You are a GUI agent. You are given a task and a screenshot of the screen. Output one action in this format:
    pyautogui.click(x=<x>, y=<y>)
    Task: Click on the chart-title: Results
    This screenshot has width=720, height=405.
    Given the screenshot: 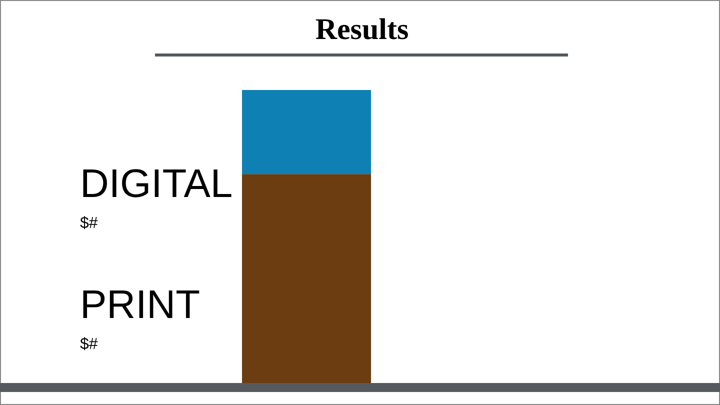 What is the action you would take?
    pyautogui.click(x=362, y=29)
    